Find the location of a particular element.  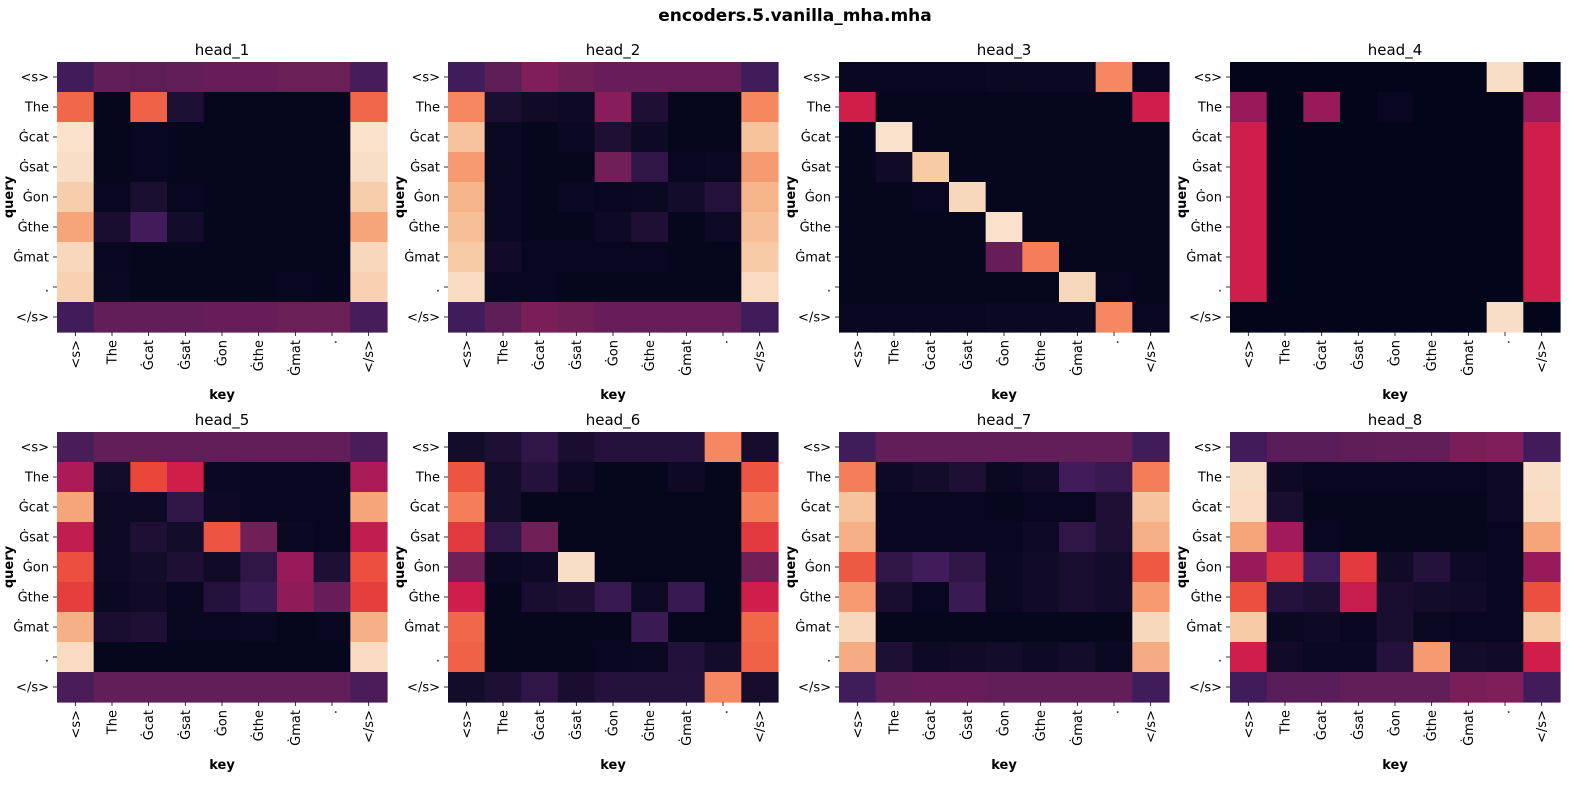

y-tick-label: Ġsat is located at coordinates (816, 537).